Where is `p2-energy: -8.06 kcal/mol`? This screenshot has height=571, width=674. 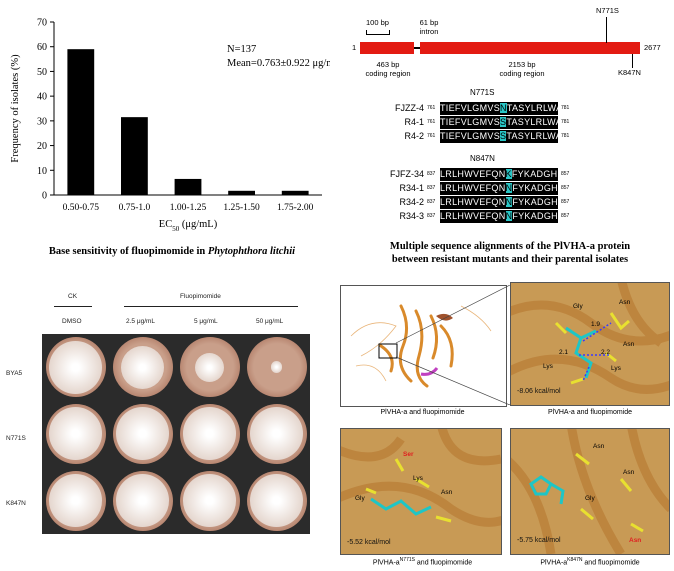 p2-energy: -8.06 kcal/mol is located at coordinates (539, 391).